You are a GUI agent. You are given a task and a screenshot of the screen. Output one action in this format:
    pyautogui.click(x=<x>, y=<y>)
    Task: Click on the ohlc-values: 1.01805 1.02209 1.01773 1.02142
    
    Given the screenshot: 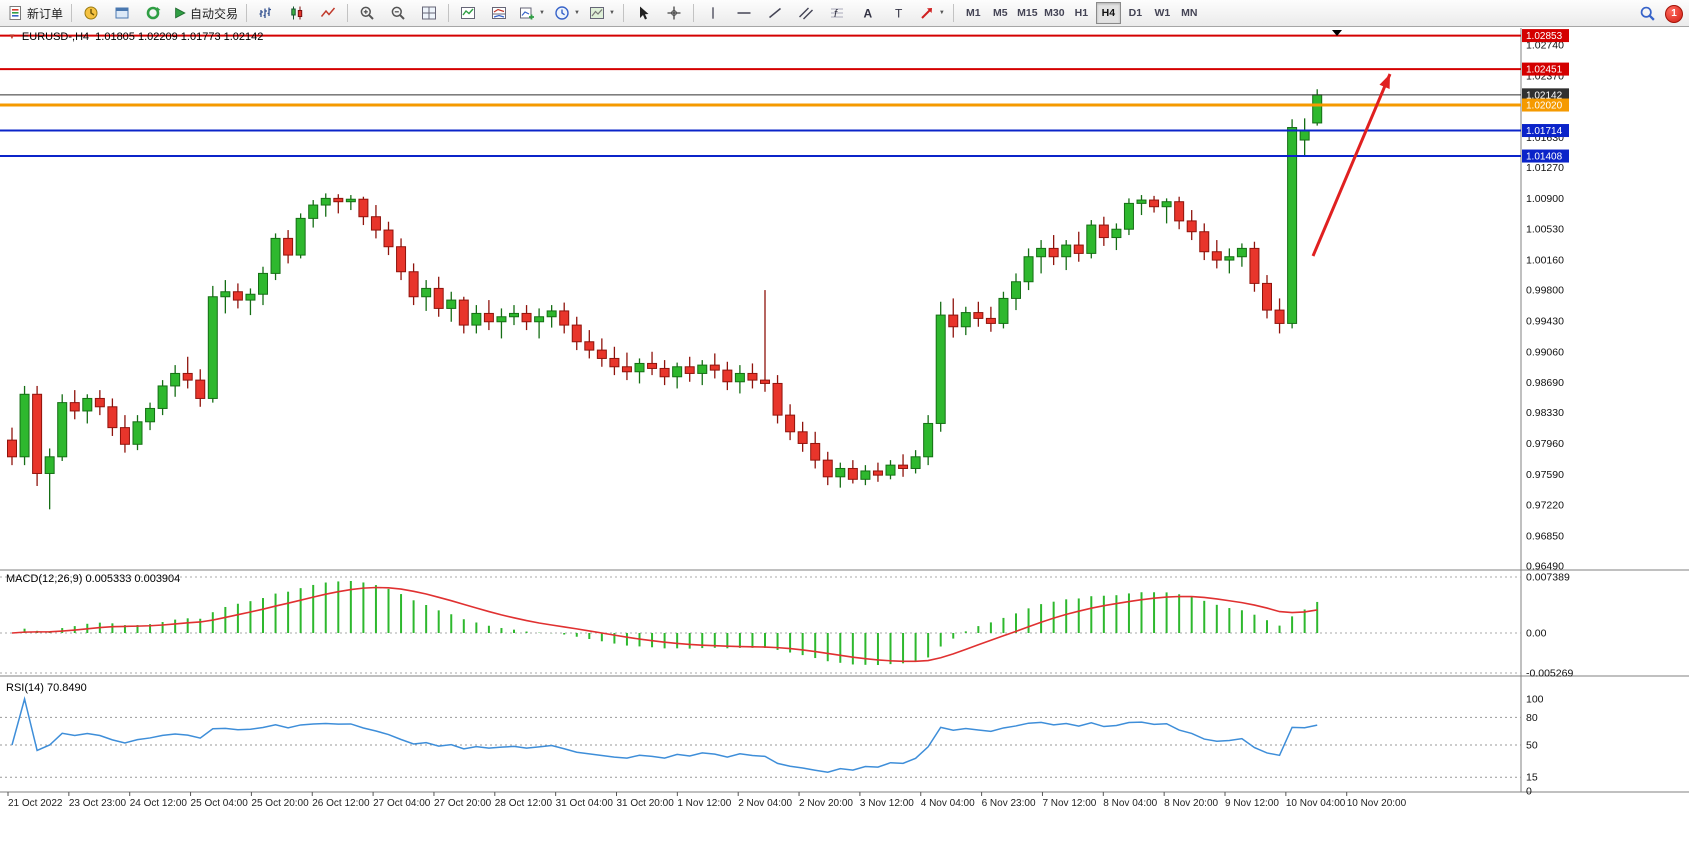 What is the action you would take?
    pyautogui.click(x=179, y=37)
    